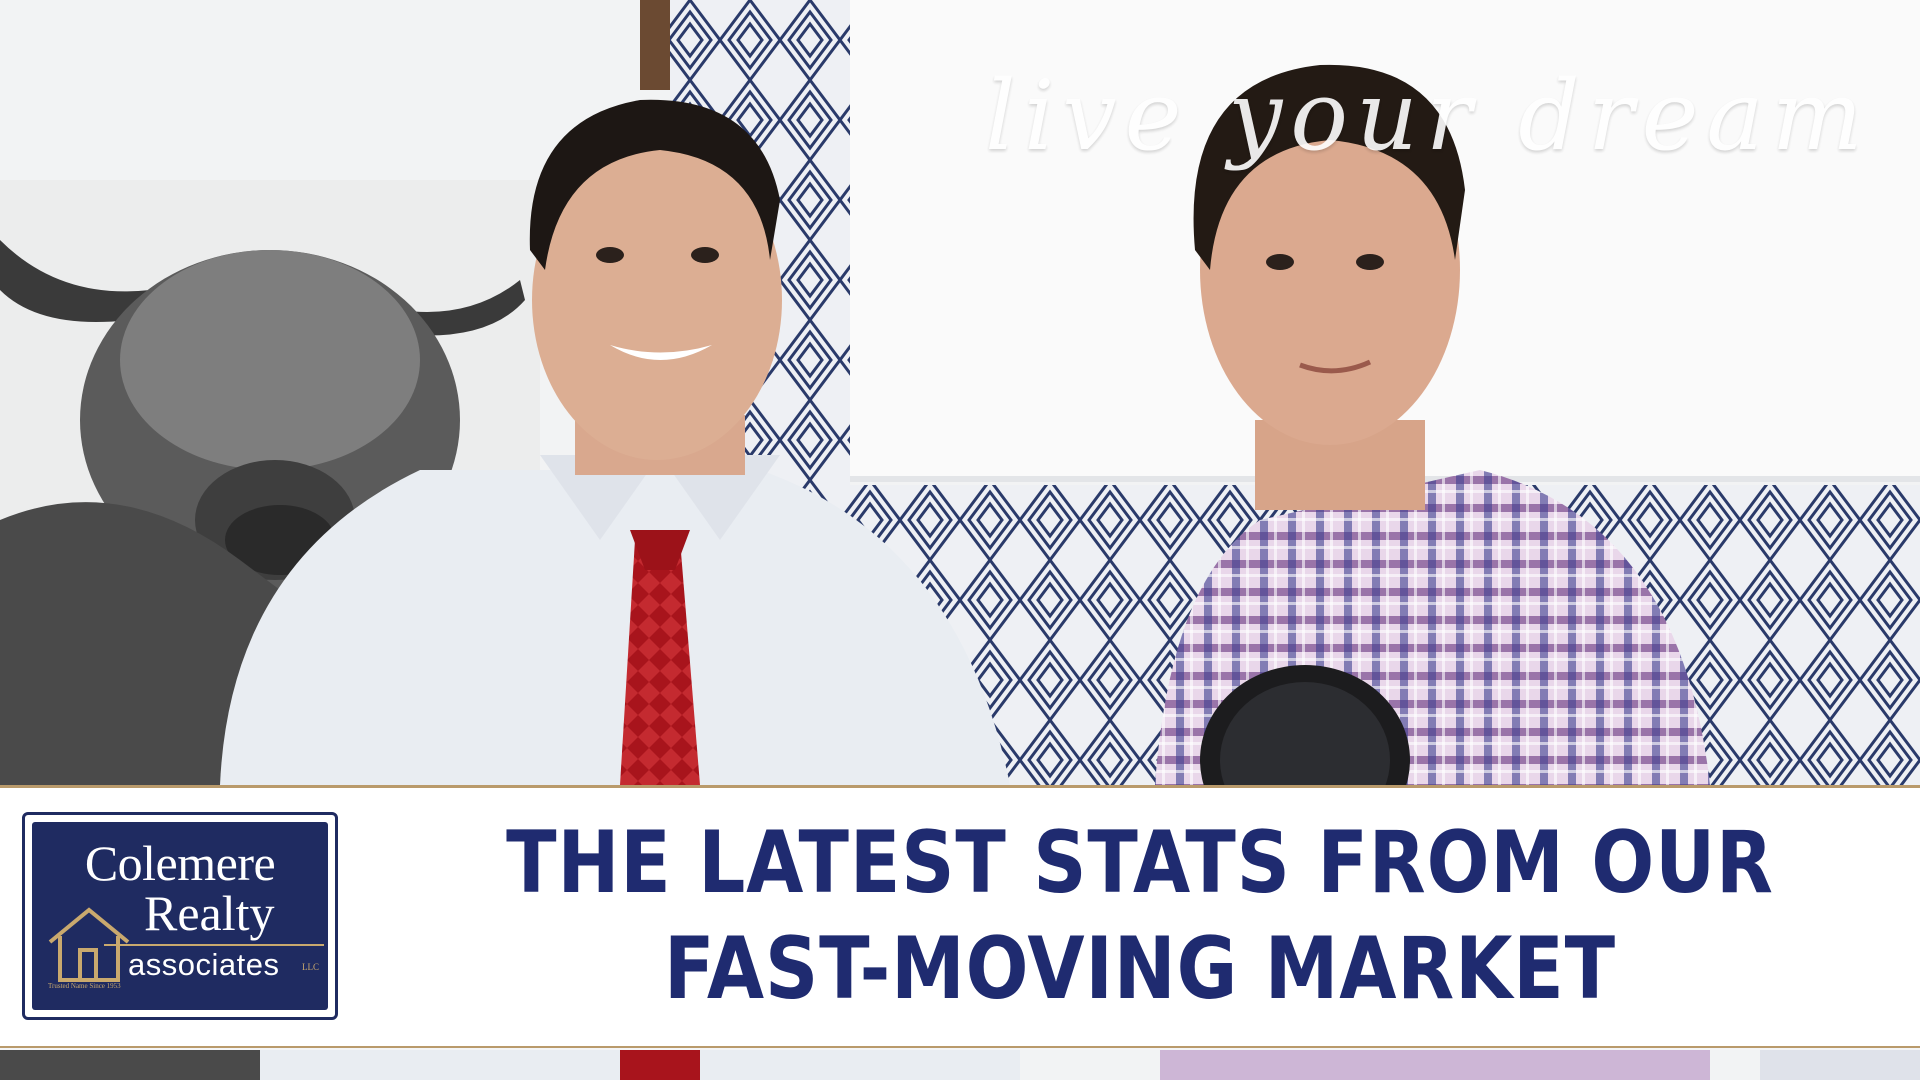 This screenshot has height=1080, width=1920. I want to click on house-icon, so click(89, 944).